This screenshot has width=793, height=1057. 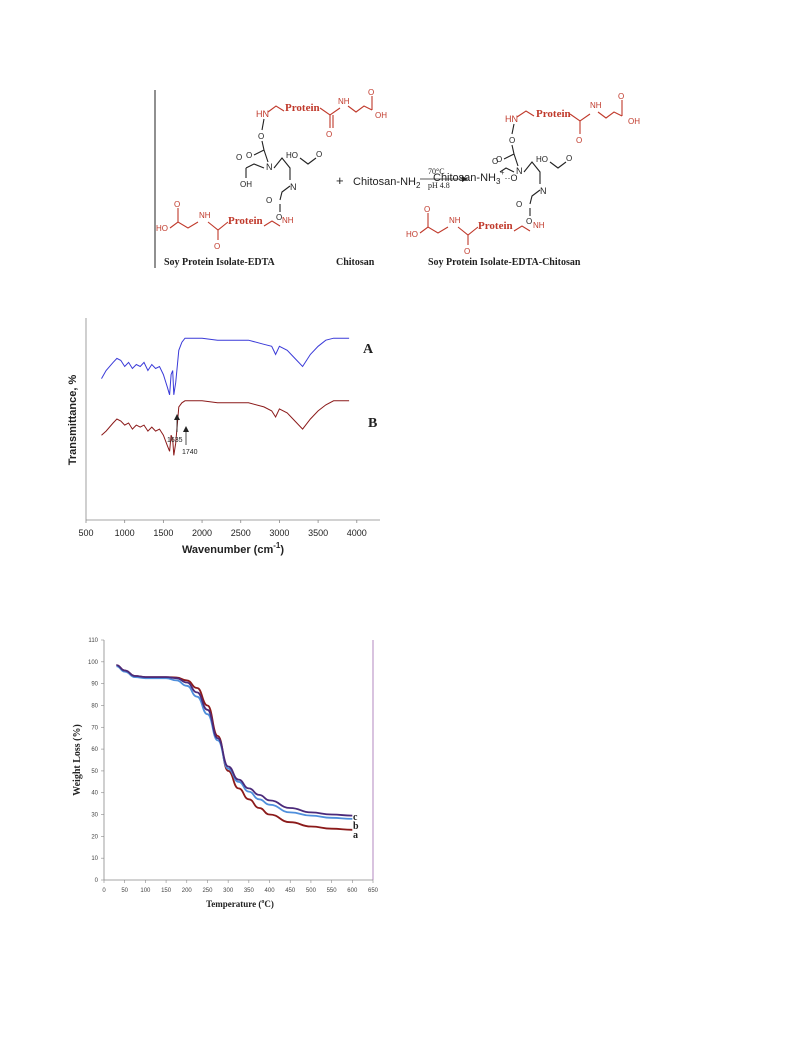 What do you see at coordinates (205, 215) in the screenshot?
I see `label-nh-3: NH` at bounding box center [205, 215].